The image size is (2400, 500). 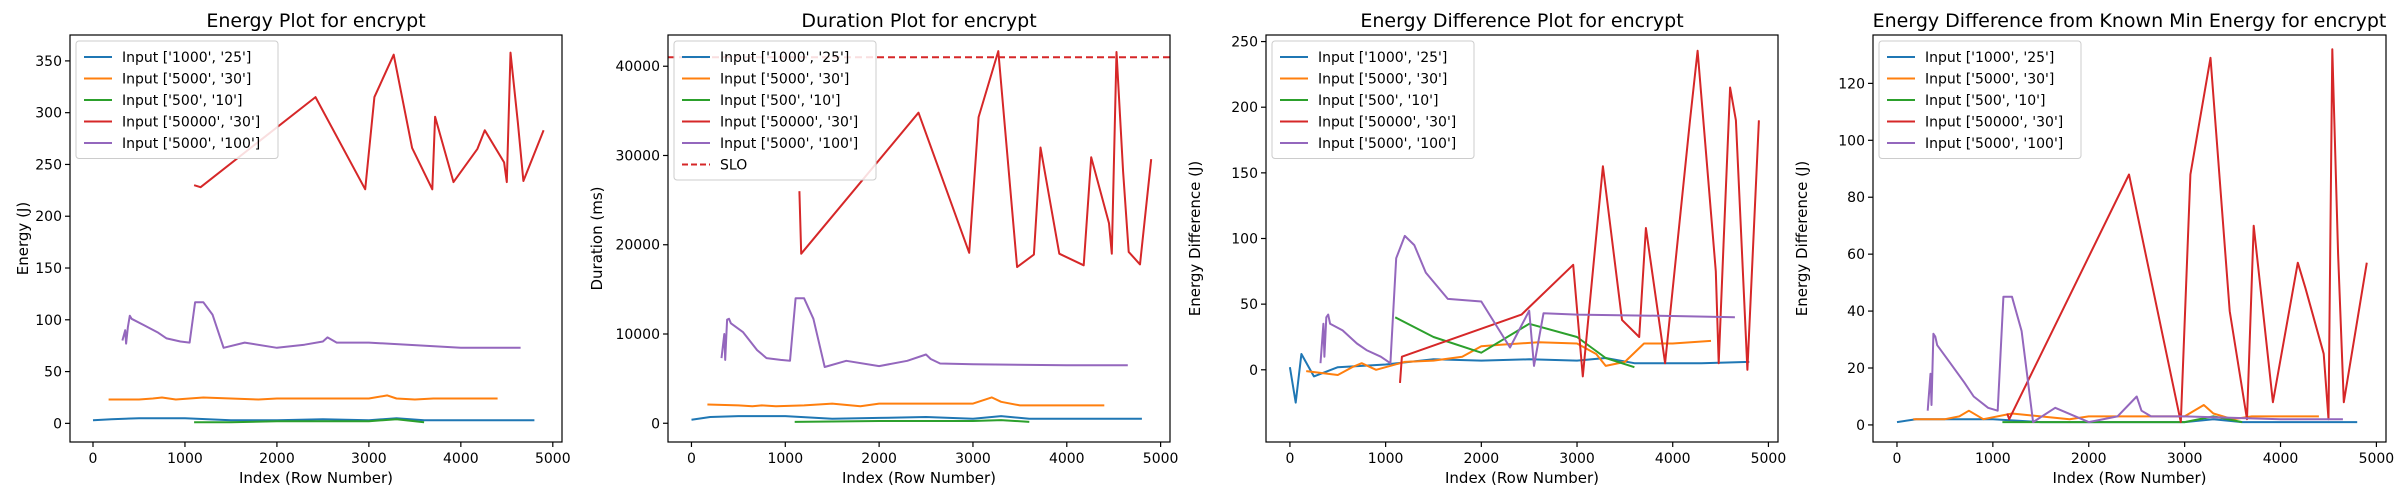 What do you see at coordinates (597, 238) in the screenshot?
I see `y-axis-label: Duration (ms)` at bounding box center [597, 238].